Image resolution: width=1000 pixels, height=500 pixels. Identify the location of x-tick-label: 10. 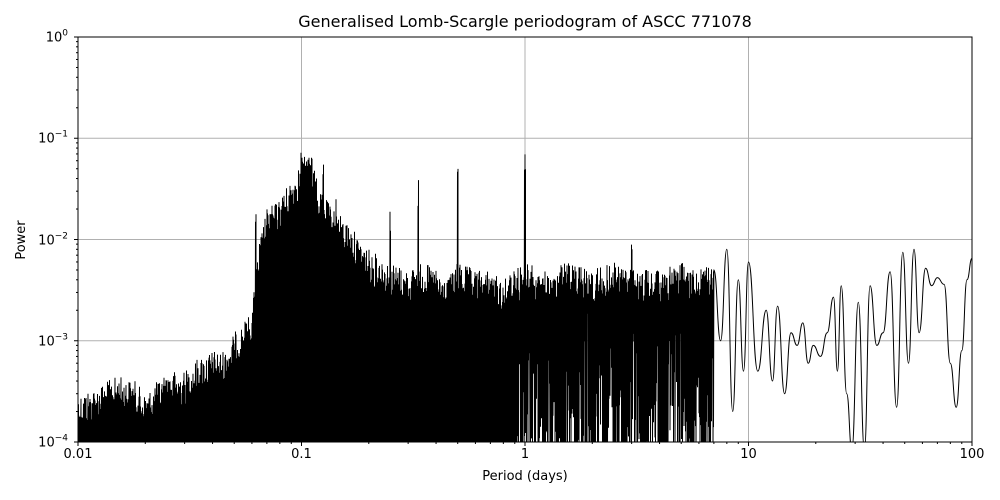
(748, 454).